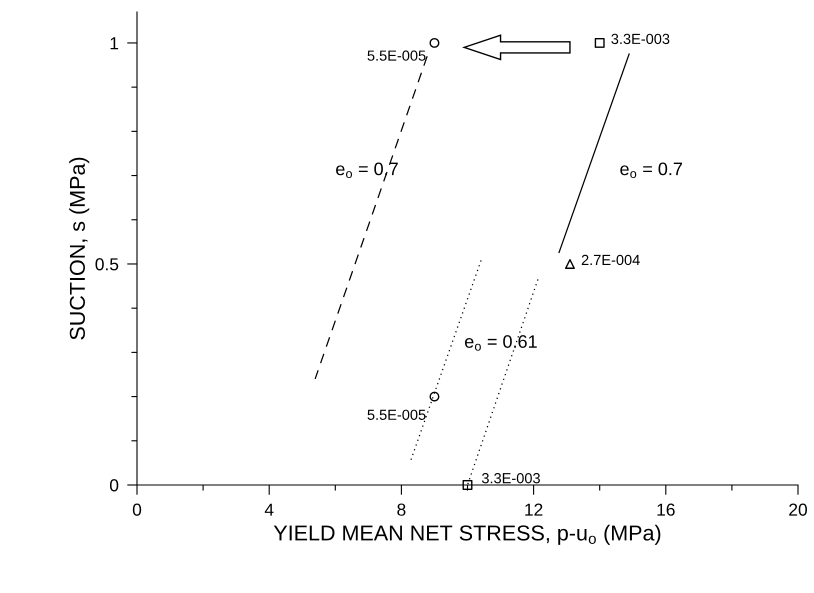 Image resolution: width=814 pixels, height=593 pixels. Describe the element at coordinates (467, 534) in the screenshot. I see `x-axis-title: YIELD MEAN NET STRESS, p-u$_{o}$ (MPa)` at that location.